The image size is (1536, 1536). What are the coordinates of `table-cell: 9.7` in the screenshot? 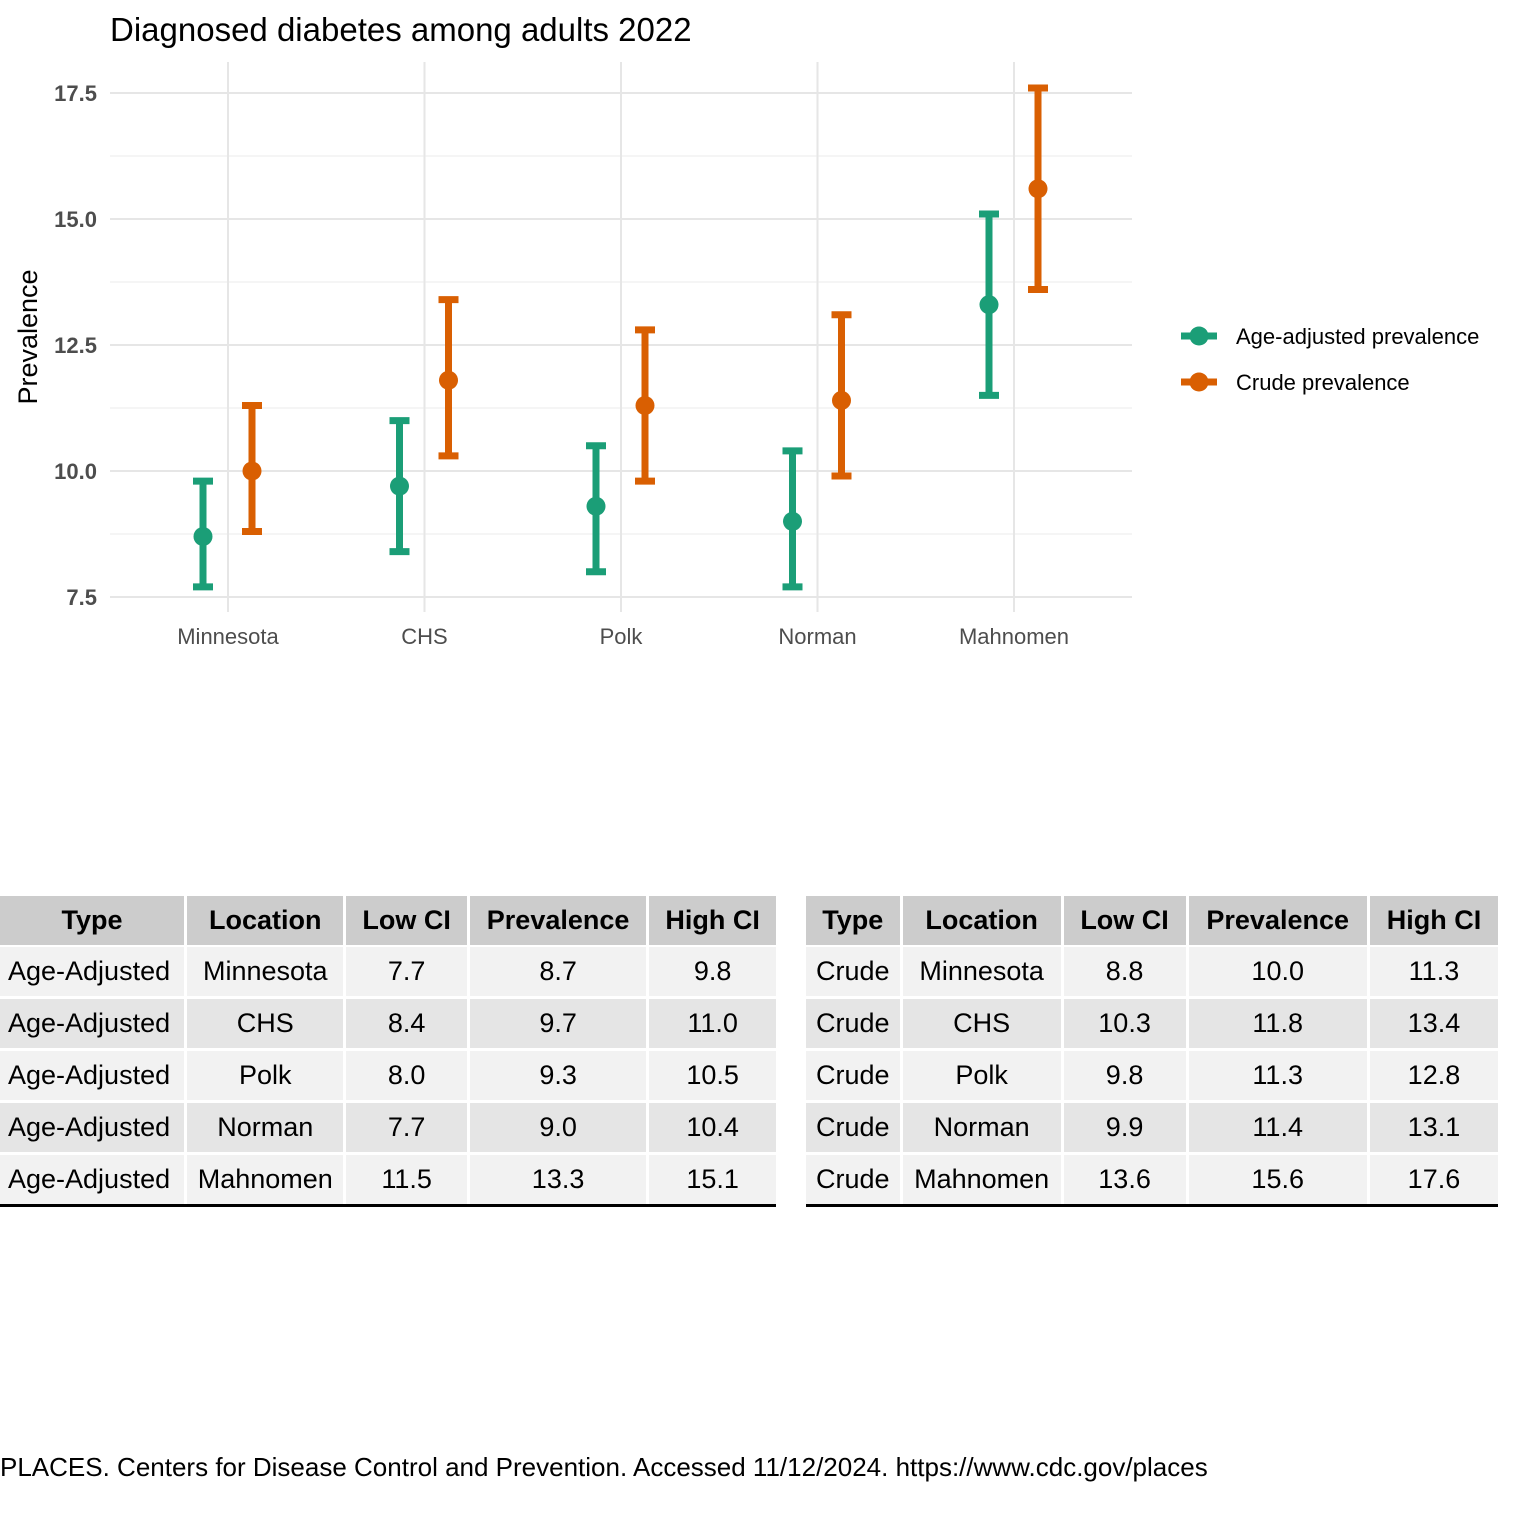 It's located at (559, 1024).